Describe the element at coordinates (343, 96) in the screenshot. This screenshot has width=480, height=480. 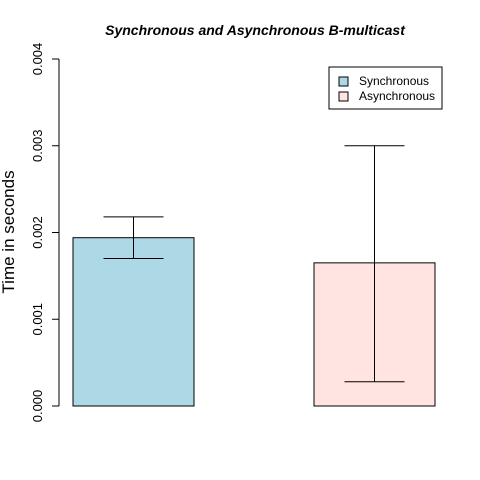
I see `legend-swatch-asynchronous` at that location.